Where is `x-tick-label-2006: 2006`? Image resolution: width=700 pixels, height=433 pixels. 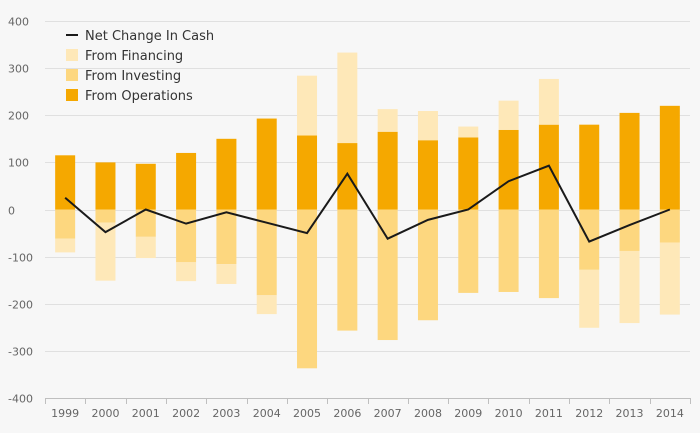
x-tick-label-2006: 2006 is located at coordinates (347, 413).